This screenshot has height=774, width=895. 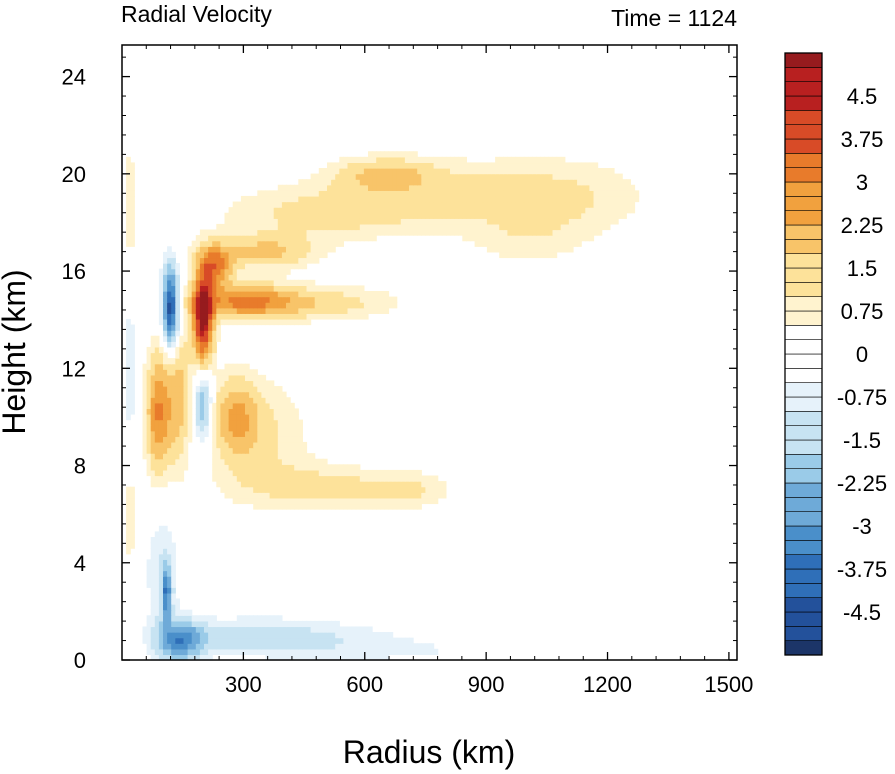 I want to click on colorbar-label: 2.25, so click(x=862, y=225).